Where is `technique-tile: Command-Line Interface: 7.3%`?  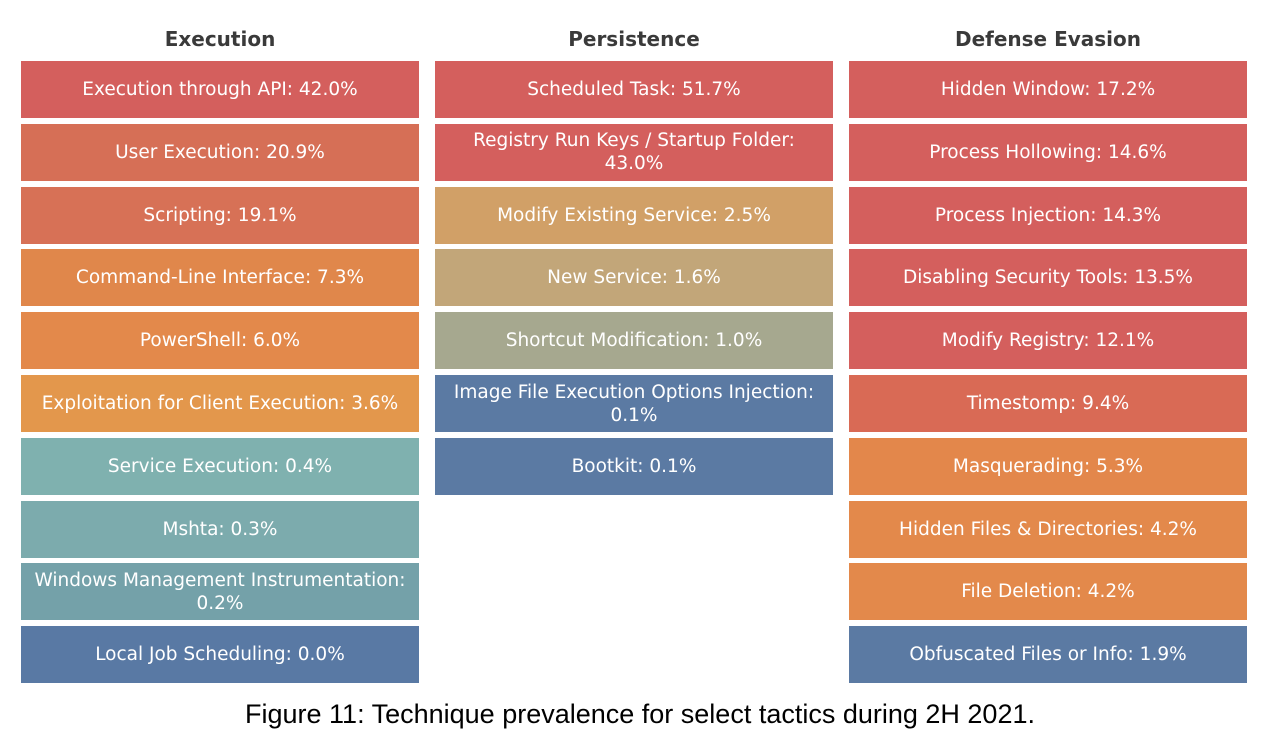 technique-tile: Command-Line Interface: 7.3% is located at coordinates (220, 278).